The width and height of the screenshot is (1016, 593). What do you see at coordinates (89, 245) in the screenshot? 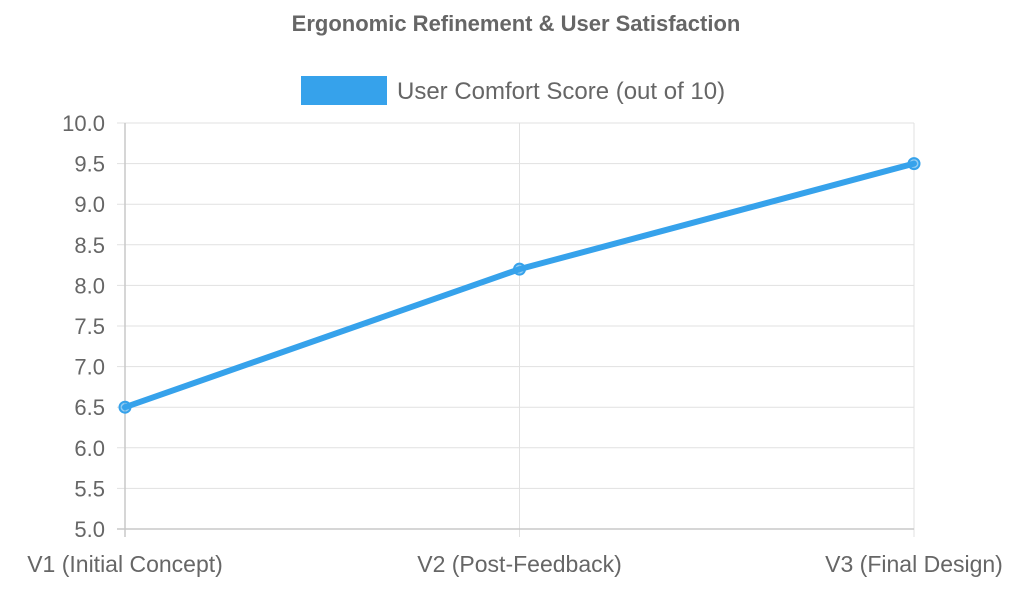
I see `y-tick-label: 8.5` at bounding box center [89, 245].